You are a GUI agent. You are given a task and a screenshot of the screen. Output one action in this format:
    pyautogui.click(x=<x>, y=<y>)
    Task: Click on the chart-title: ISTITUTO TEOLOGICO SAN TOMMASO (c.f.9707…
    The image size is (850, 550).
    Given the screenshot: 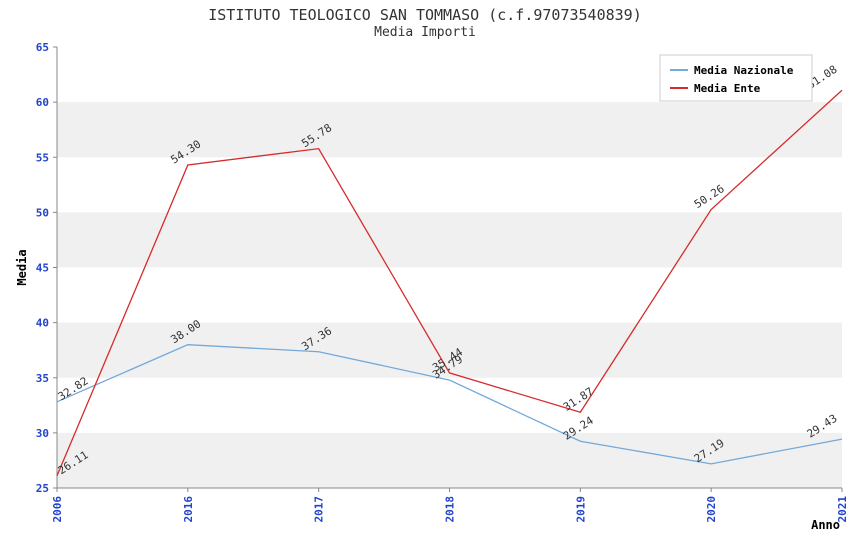 What is the action you would take?
    pyautogui.click(x=425, y=15)
    